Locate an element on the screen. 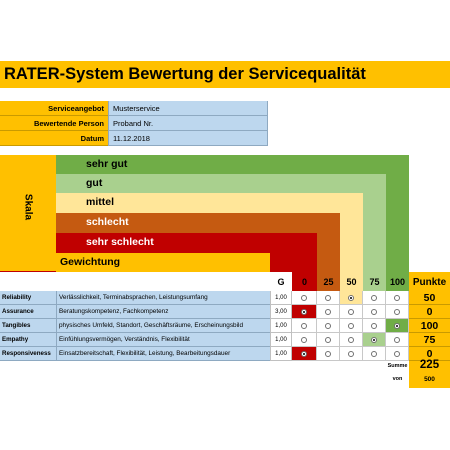 This screenshot has height=450, width=450. meta-label-date: Datum is located at coordinates (54, 138).